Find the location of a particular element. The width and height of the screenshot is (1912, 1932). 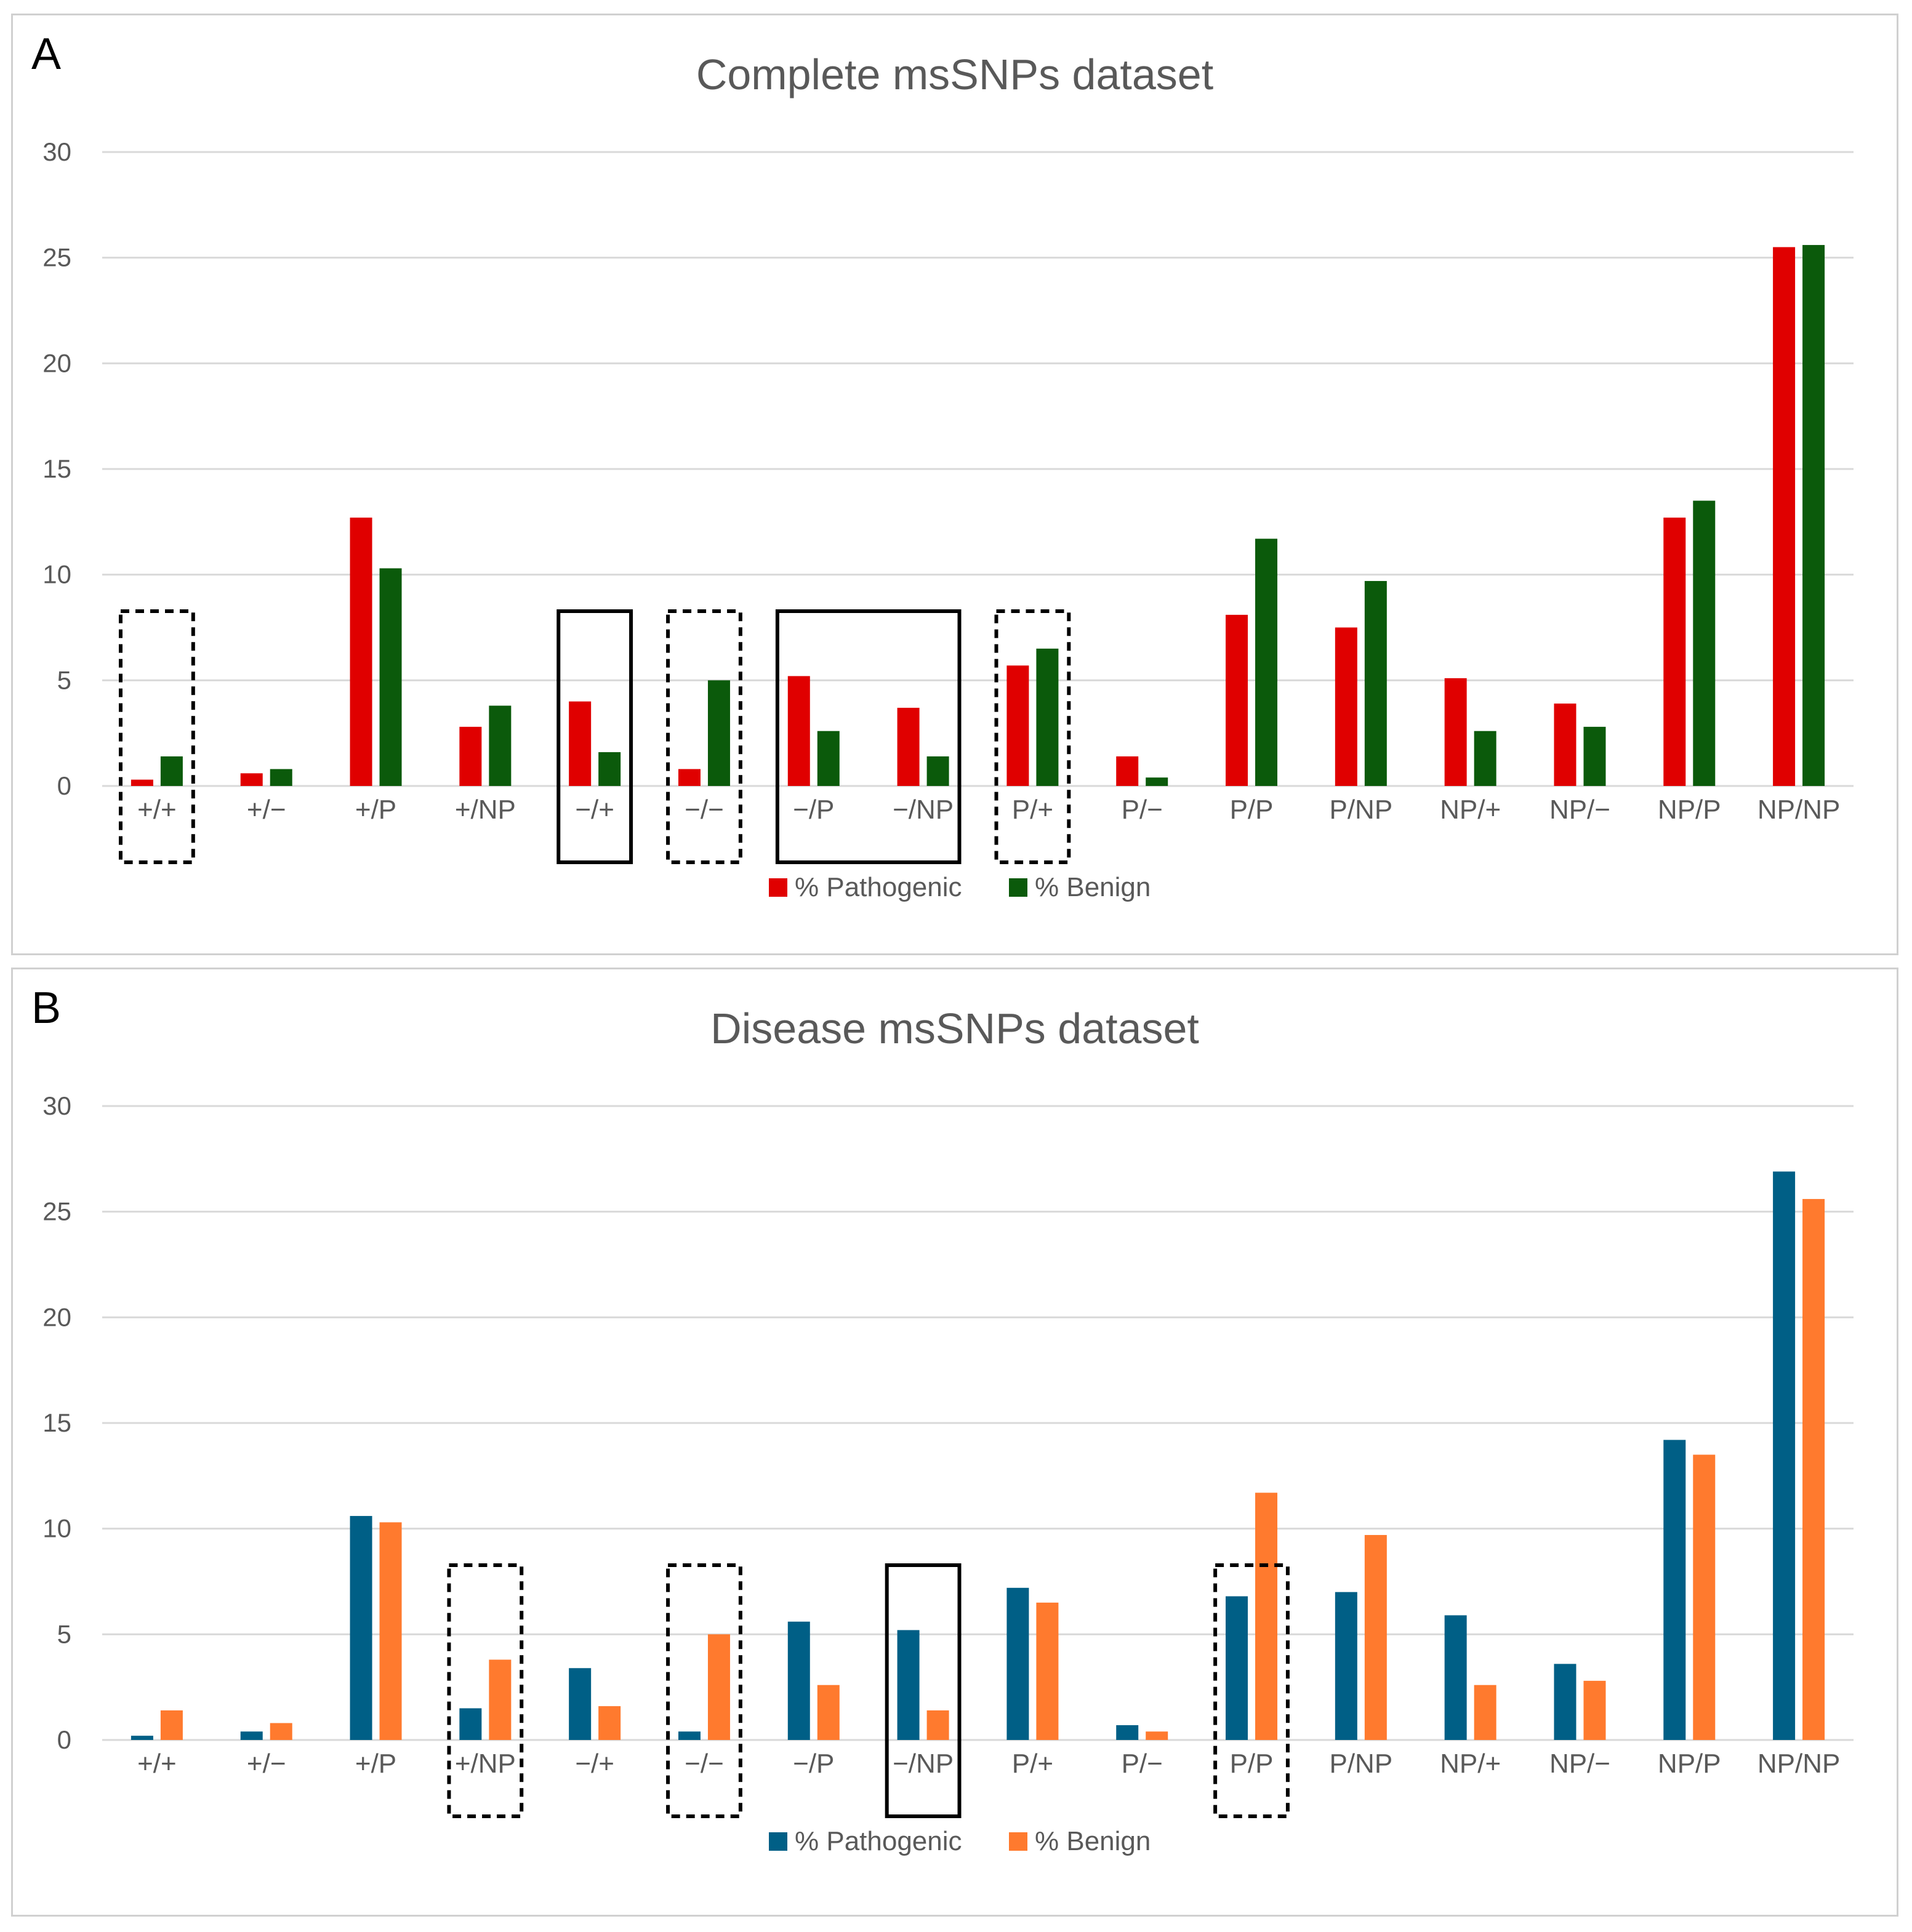

x-category-label: −/P is located at coordinates (813, 810).